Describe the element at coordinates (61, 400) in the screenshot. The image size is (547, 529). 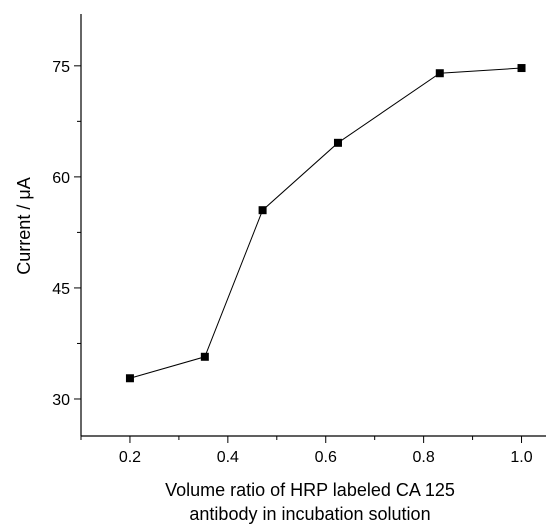
I see `y-tick-label: 30` at that location.